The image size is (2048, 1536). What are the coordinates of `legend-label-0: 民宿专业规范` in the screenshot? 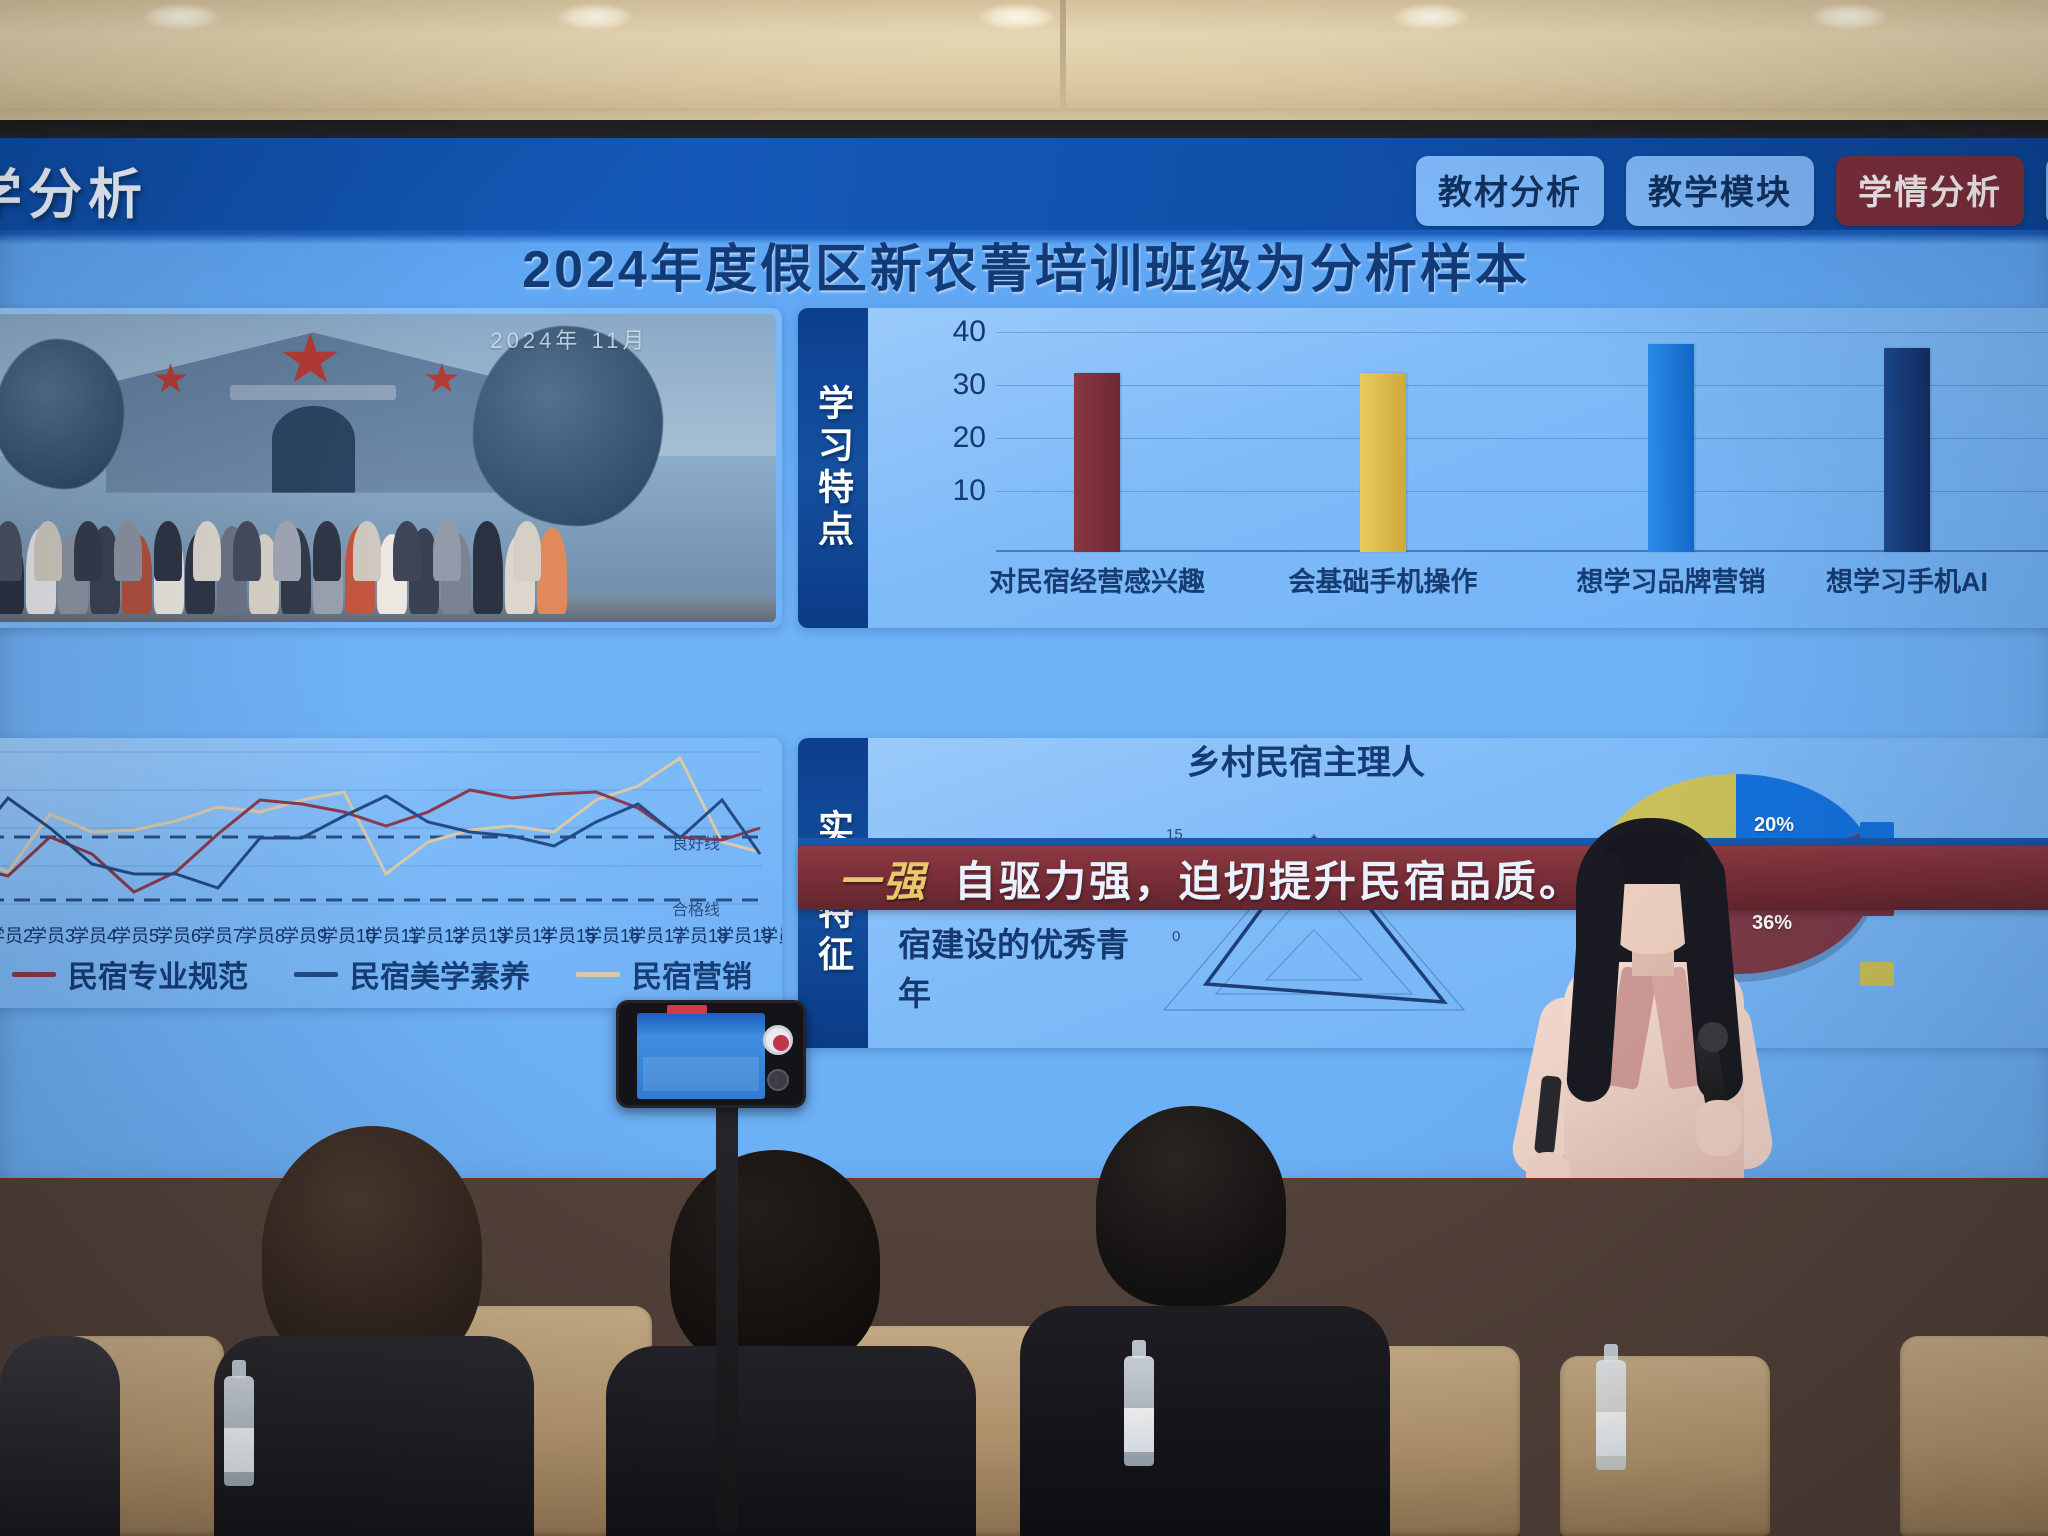 It's located at (158, 977).